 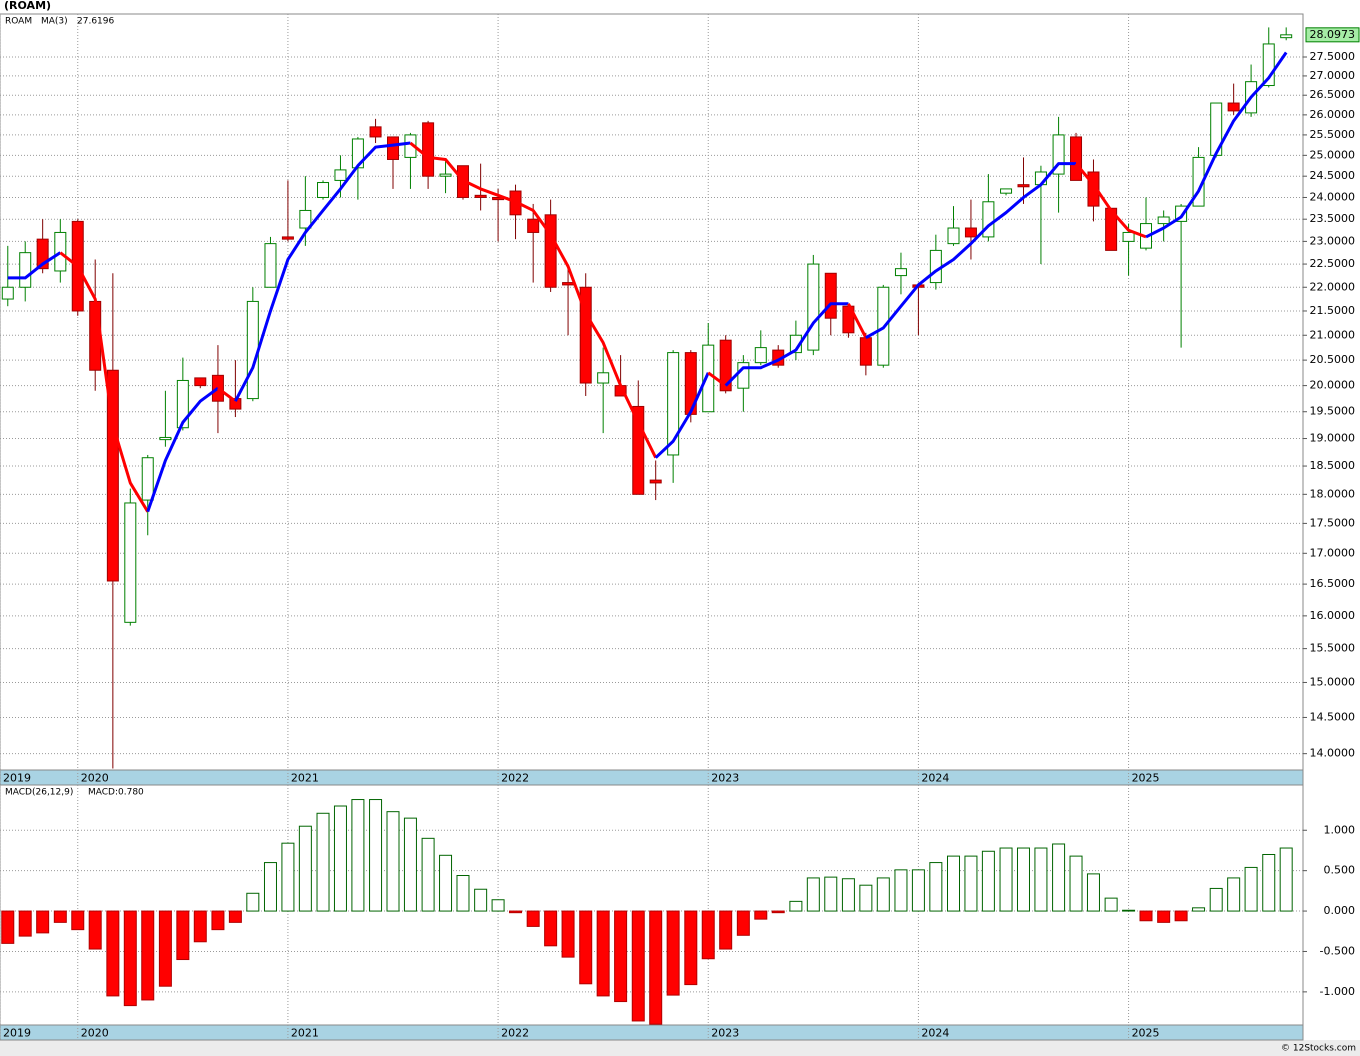 I want to click on y-tick-label: 0.500, so click(x=1340, y=870).